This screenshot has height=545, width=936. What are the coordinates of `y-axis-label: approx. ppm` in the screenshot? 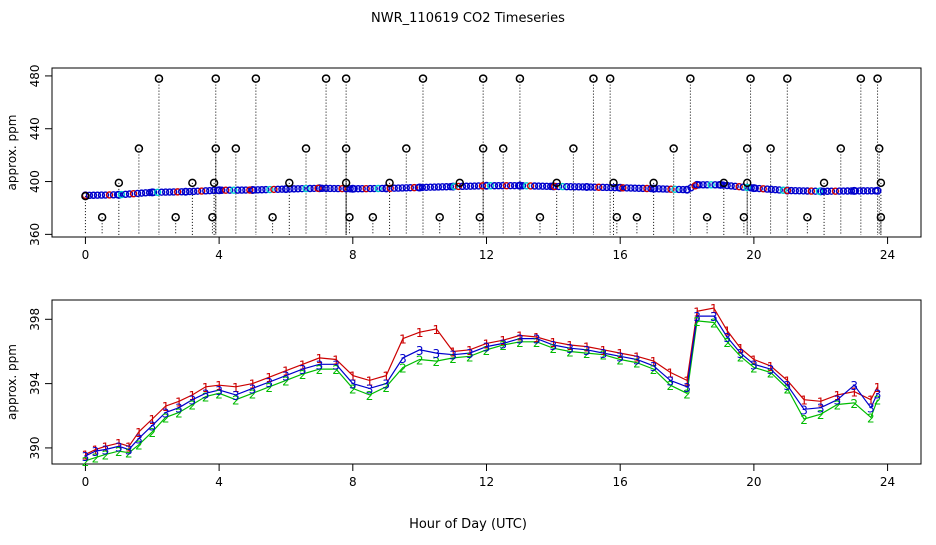 It's located at (12, 382).